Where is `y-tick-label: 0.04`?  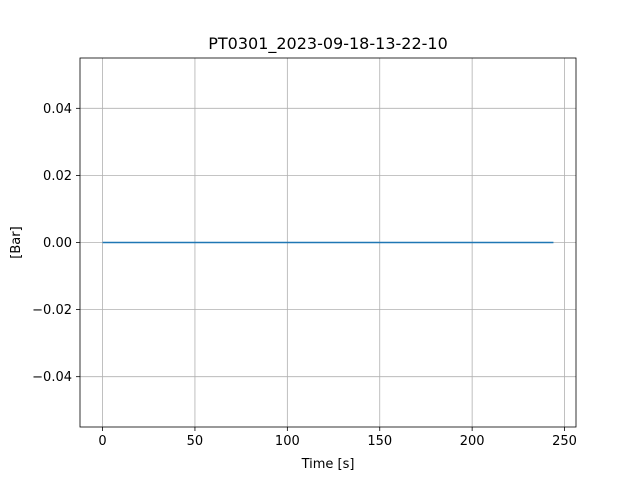 y-tick-label: 0.04 is located at coordinates (57, 109).